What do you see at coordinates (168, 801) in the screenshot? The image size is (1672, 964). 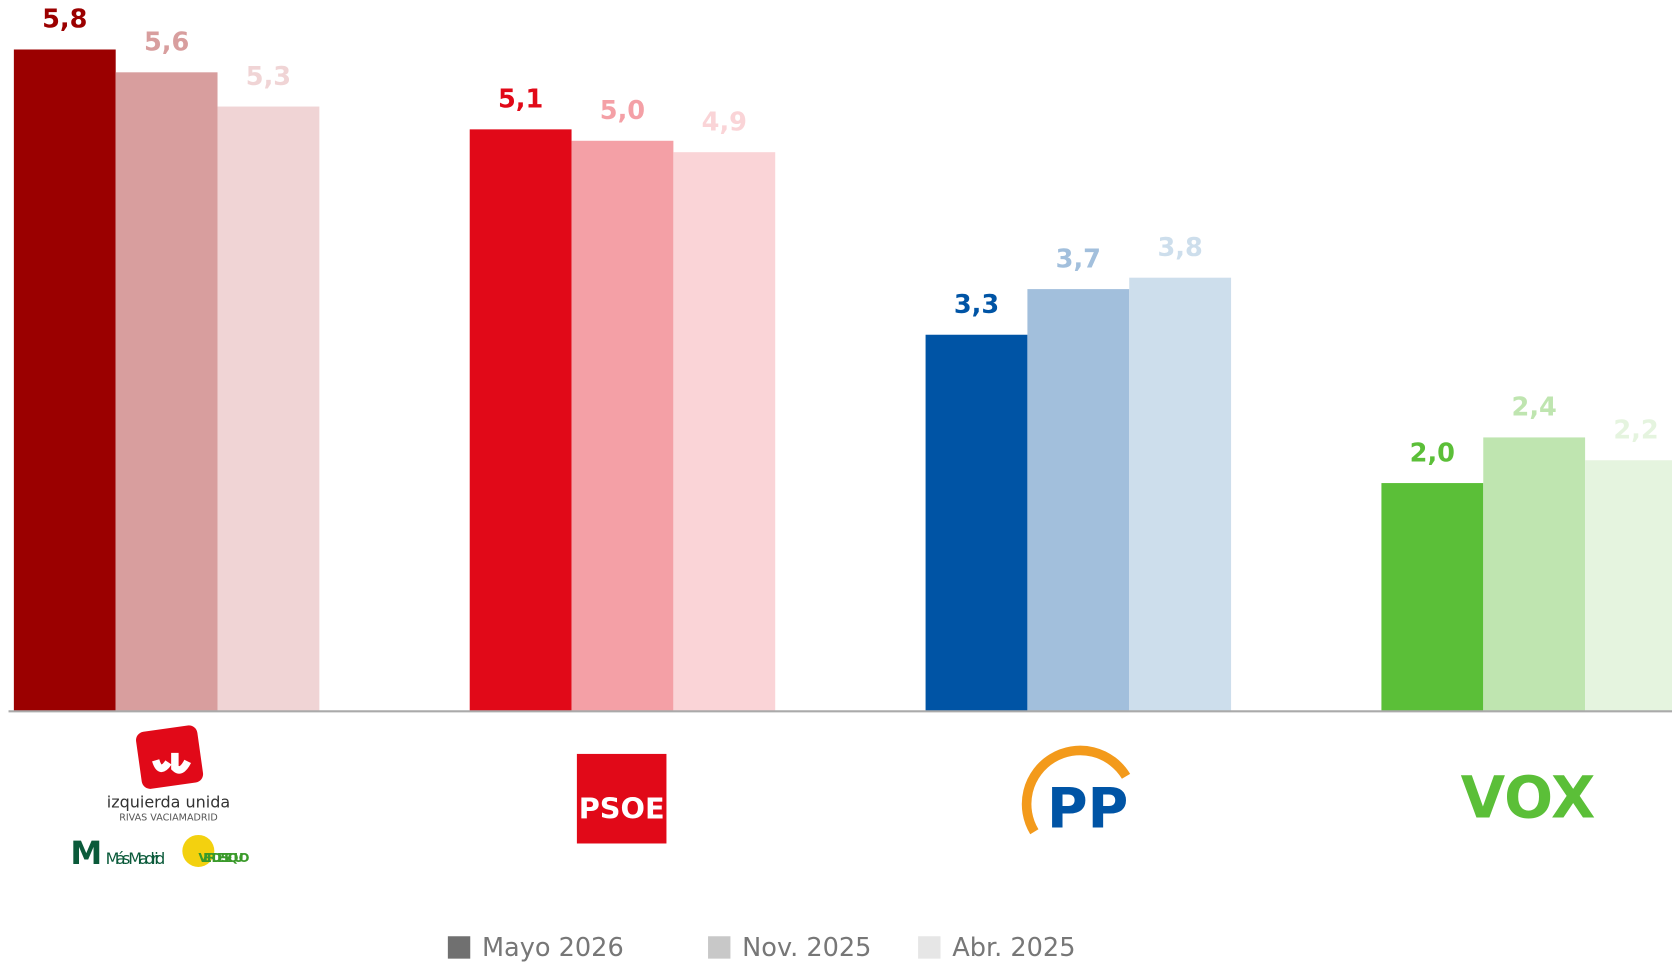 I see `category-label: izquierda unida` at bounding box center [168, 801].